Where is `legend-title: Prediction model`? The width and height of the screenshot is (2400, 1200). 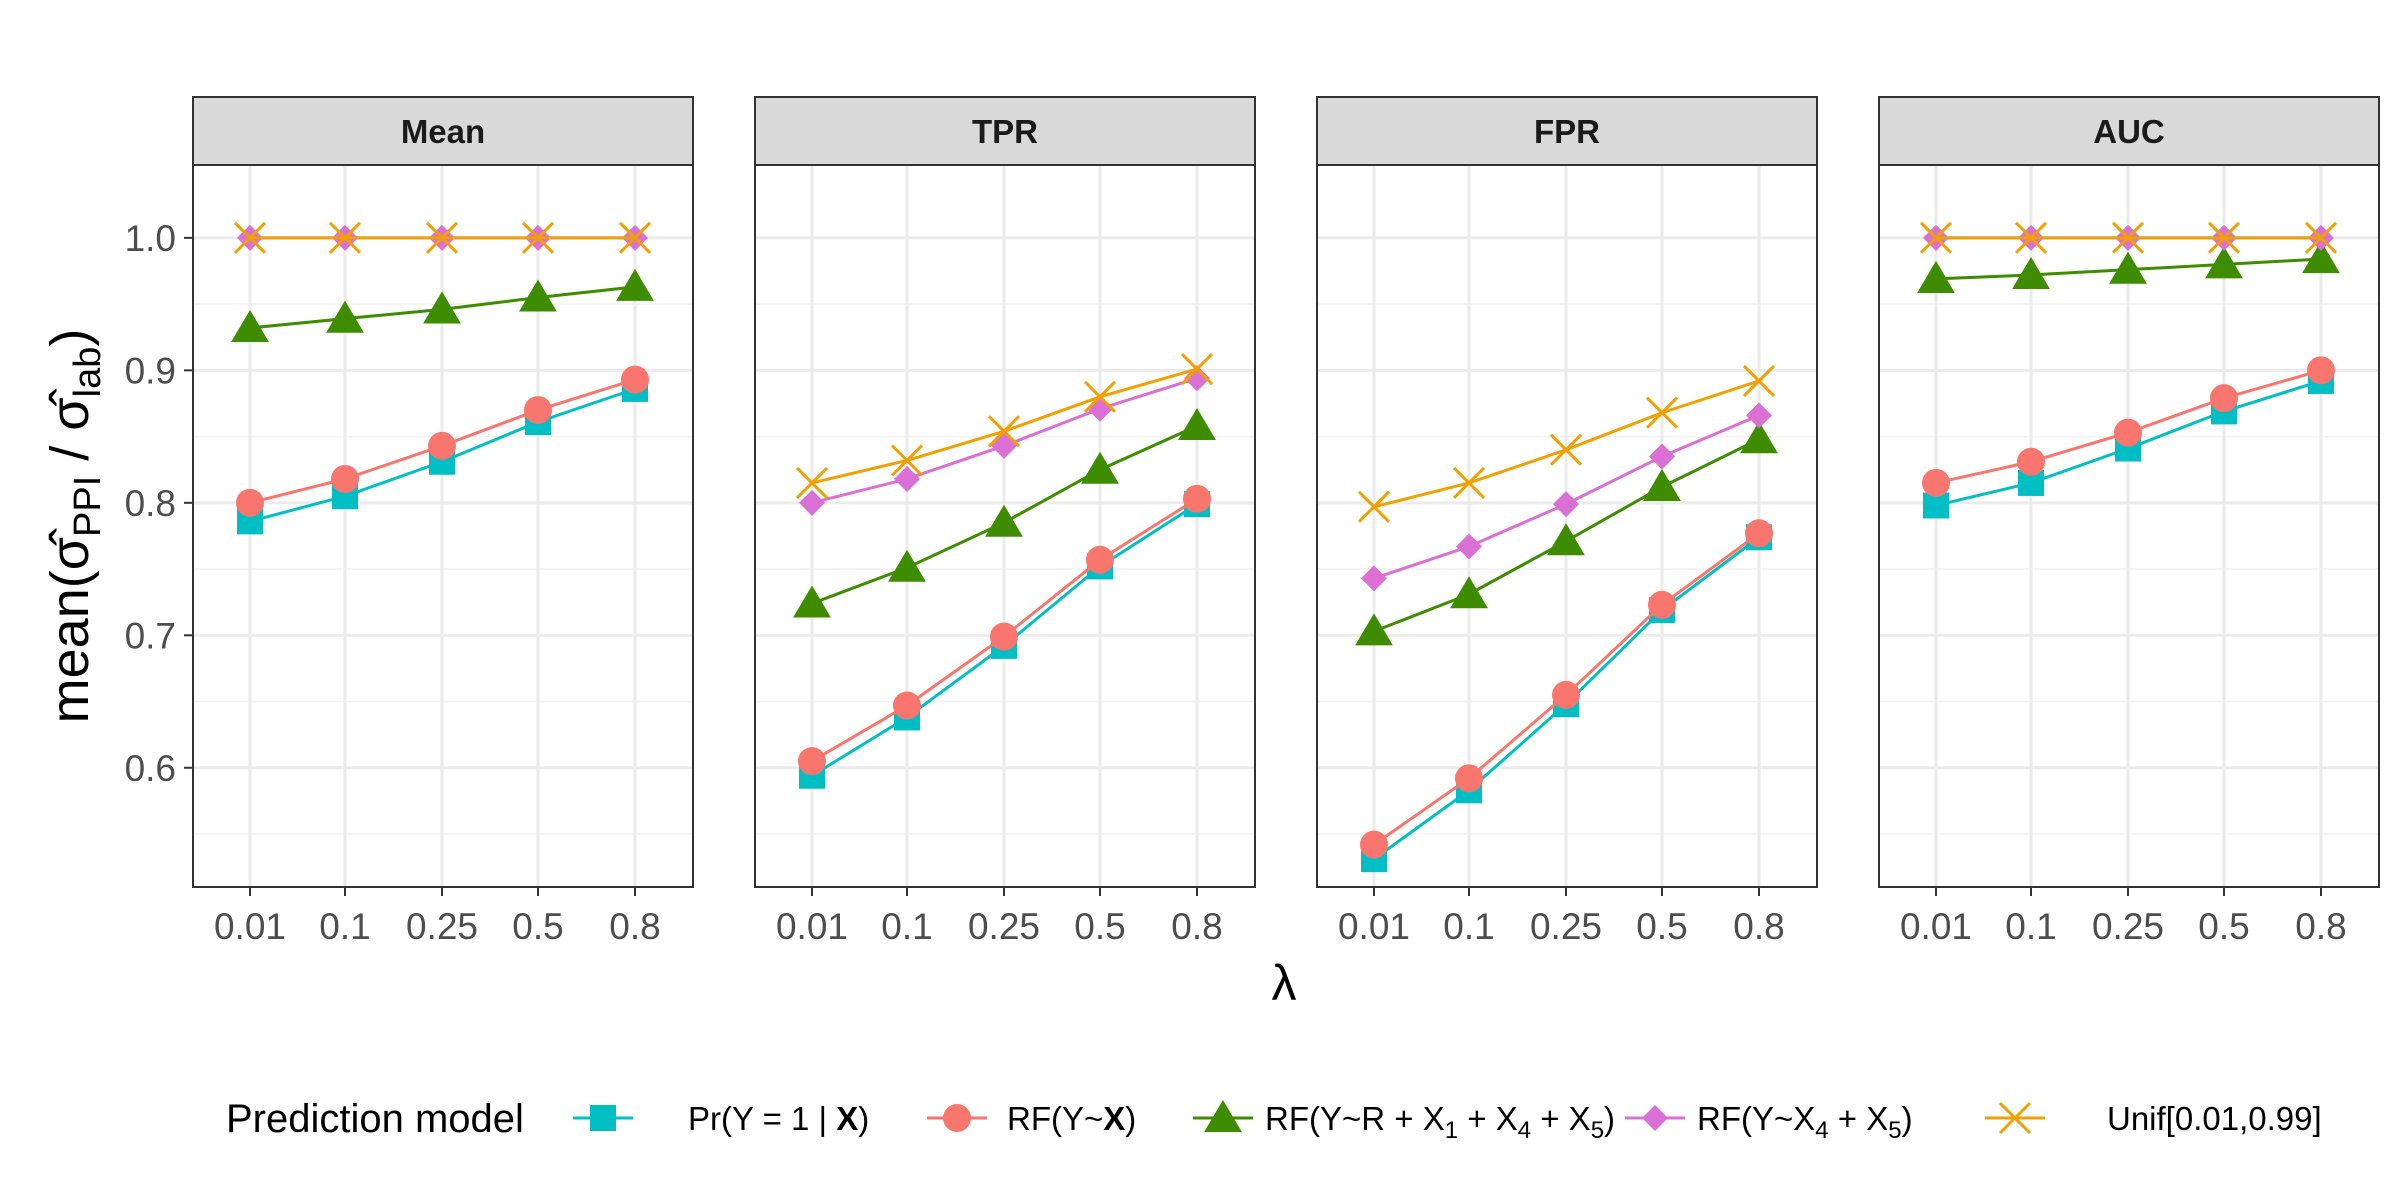 legend-title: Prediction model is located at coordinates (375, 1119).